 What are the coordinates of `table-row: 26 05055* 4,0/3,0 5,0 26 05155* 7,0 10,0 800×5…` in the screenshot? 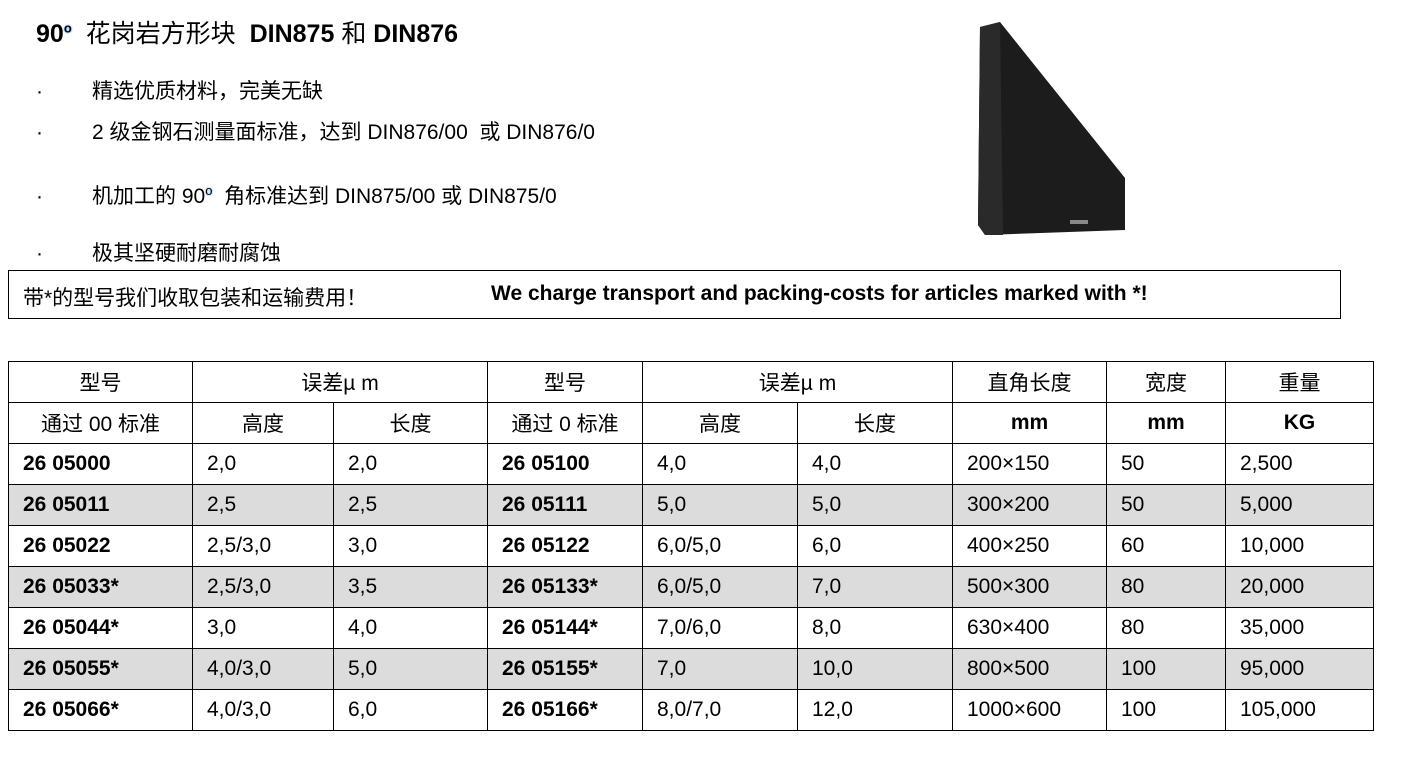 It's located at (691, 669).